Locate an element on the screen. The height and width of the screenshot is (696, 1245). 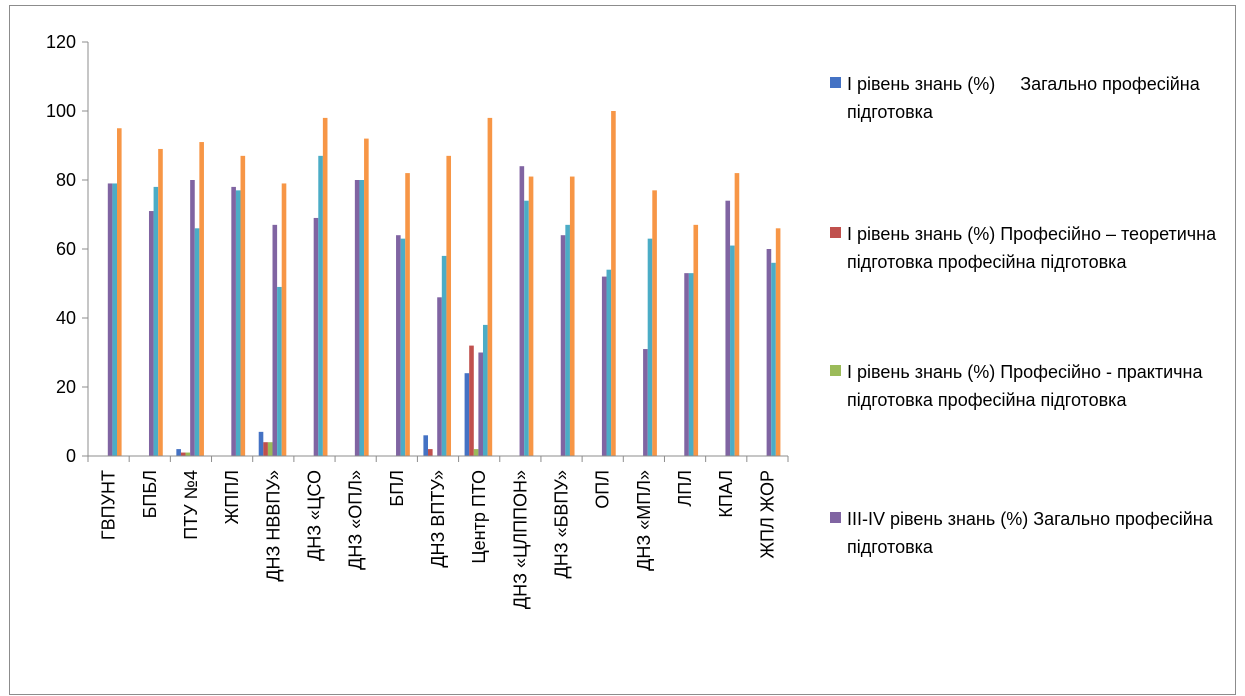
x-tick-label: ДНЗ ВПТУ» is located at coordinates (438, 519).